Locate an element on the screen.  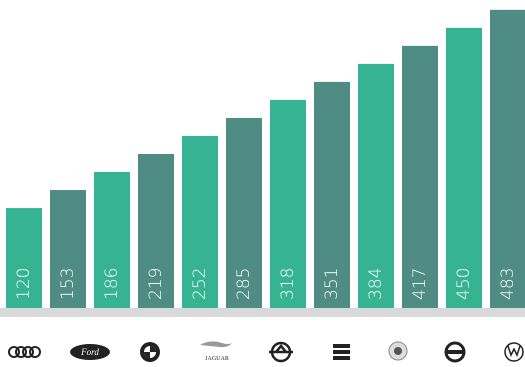
value-label: 351 is located at coordinates (332, 284).